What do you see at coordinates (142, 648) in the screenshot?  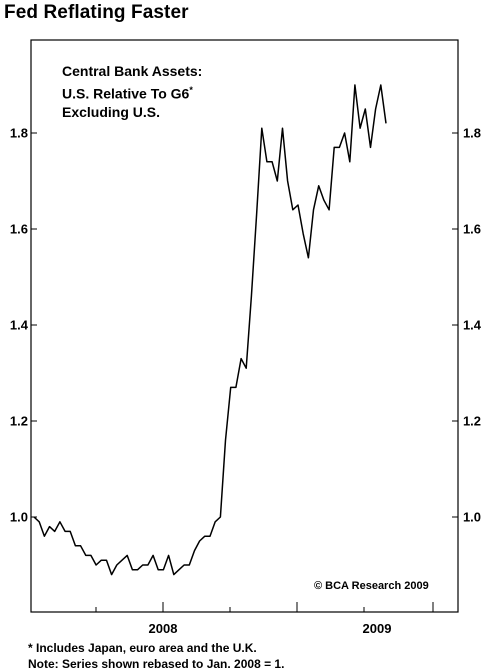 I see `footnote-1: * Includes Japan, euro area and the U.K.` at bounding box center [142, 648].